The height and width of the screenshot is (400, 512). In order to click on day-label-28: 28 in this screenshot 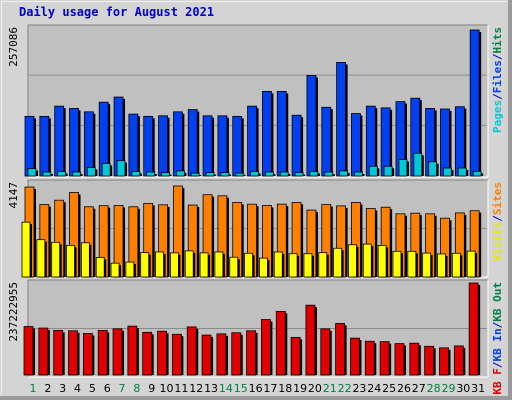, I will do `click(434, 388)`.